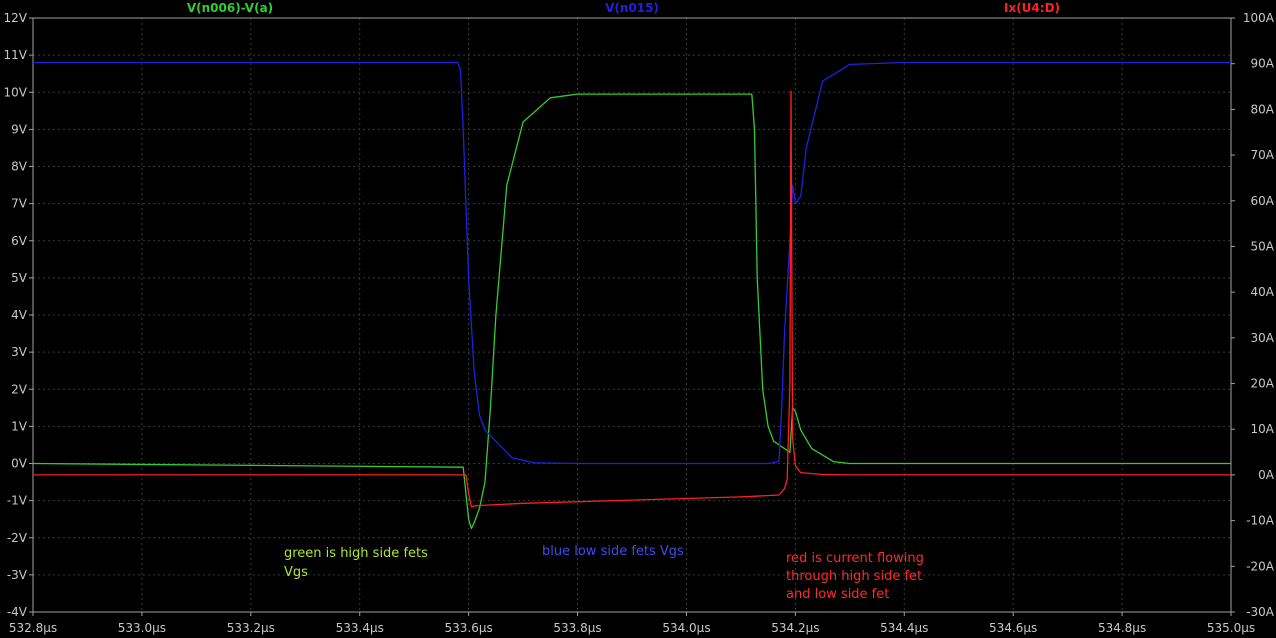 The height and width of the screenshot is (638, 1276). What do you see at coordinates (230, 8) in the screenshot?
I see `trace-label-green: V(n006)-V(a)` at bounding box center [230, 8].